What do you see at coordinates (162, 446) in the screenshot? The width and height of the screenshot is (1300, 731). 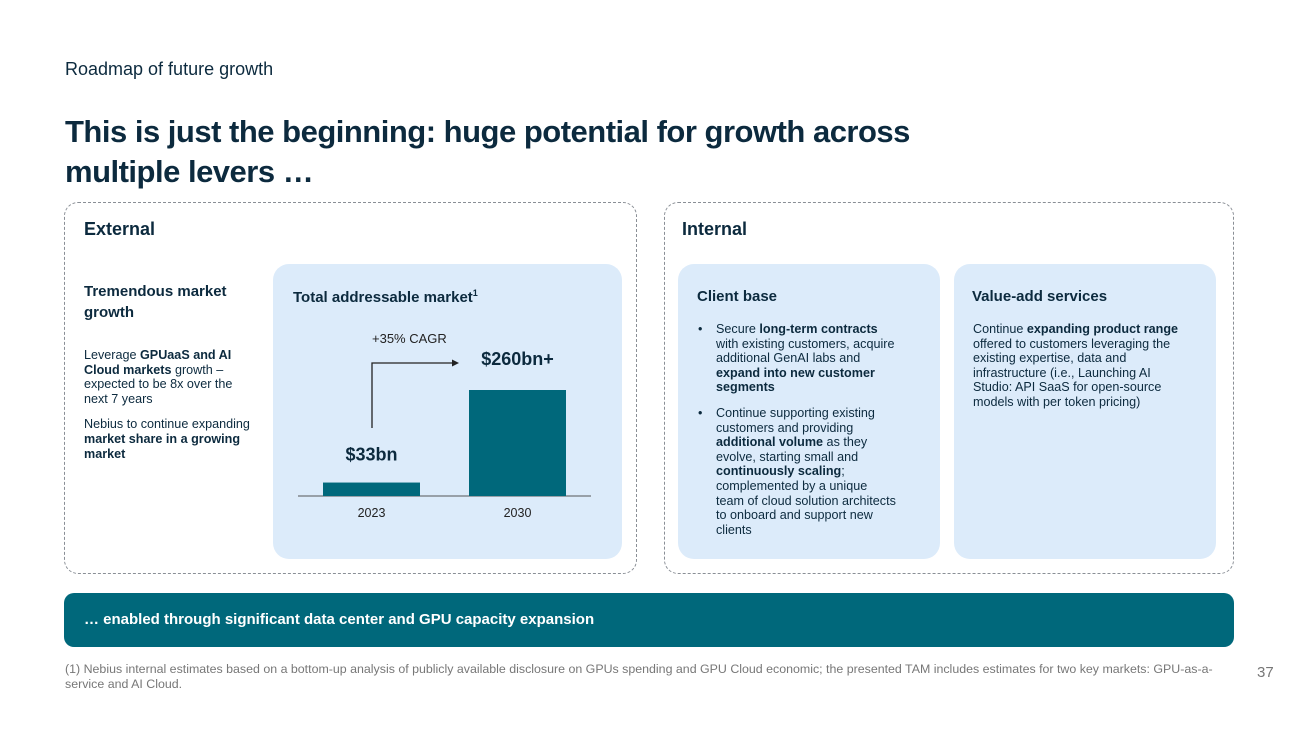 I see `bold-text: market share in a growing market` at bounding box center [162, 446].